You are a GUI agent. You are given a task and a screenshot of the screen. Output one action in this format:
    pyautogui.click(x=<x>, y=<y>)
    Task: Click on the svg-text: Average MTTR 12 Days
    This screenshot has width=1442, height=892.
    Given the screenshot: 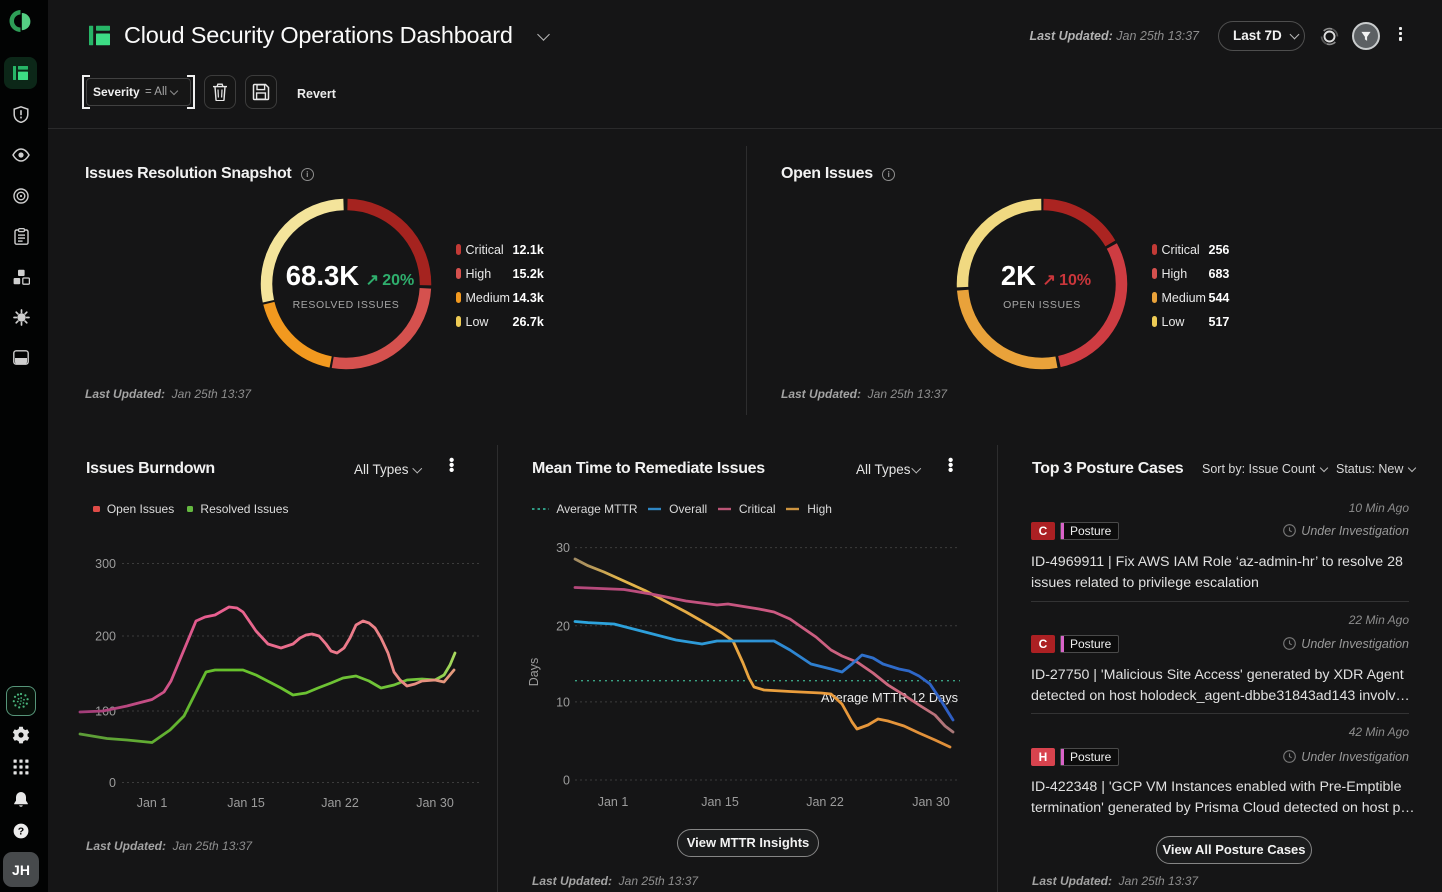 What is the action you would take?
    pyautogui.click(x=889, y=697)
    